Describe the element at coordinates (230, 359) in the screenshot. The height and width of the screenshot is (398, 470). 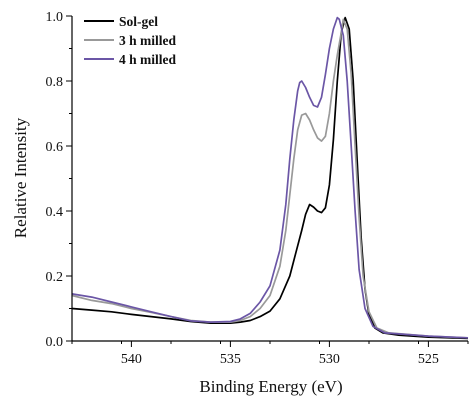
I see `x-tick-label: 535` at that location.